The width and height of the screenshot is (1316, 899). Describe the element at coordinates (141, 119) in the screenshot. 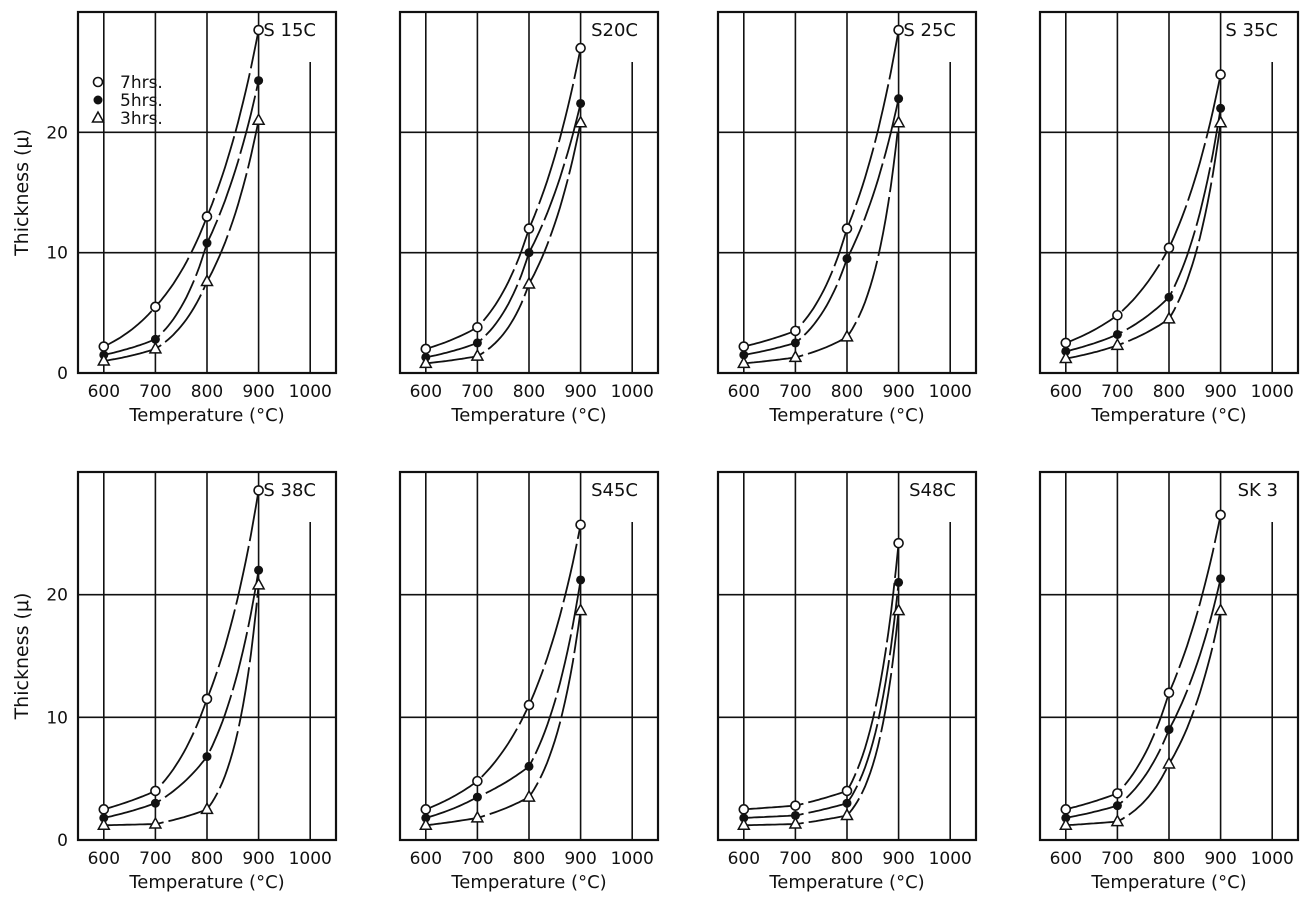

I see `legend-label: 3hrs.` at that location.